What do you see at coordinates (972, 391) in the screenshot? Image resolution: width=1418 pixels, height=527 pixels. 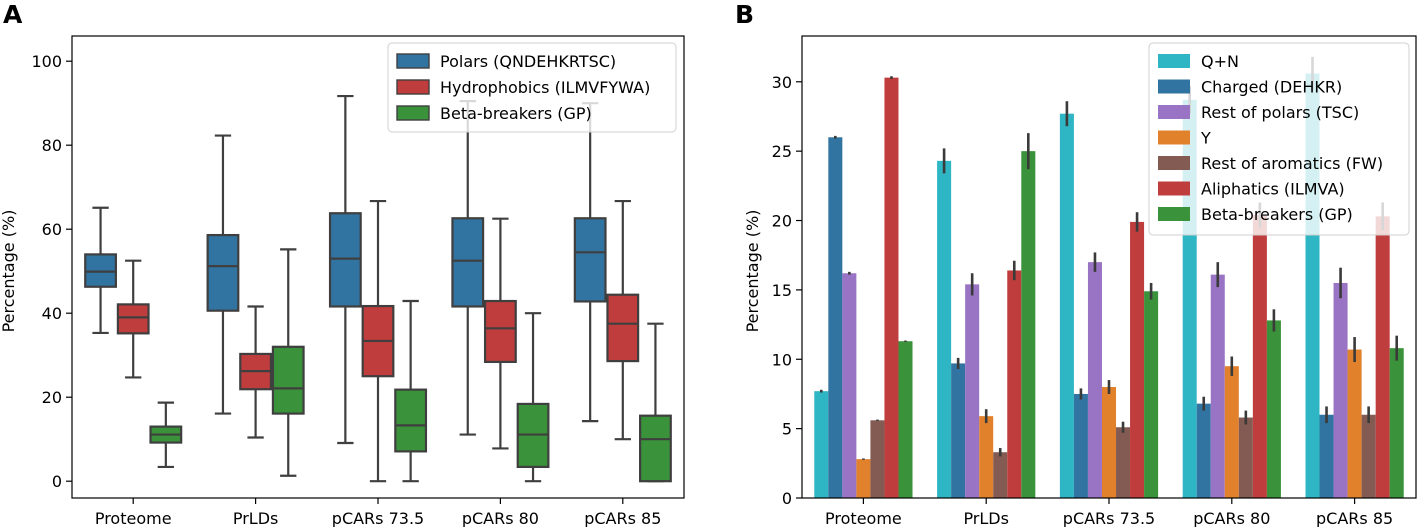 I see `bar-rest-of-polars-tsc-prlds` at bounding box center [972, 391].